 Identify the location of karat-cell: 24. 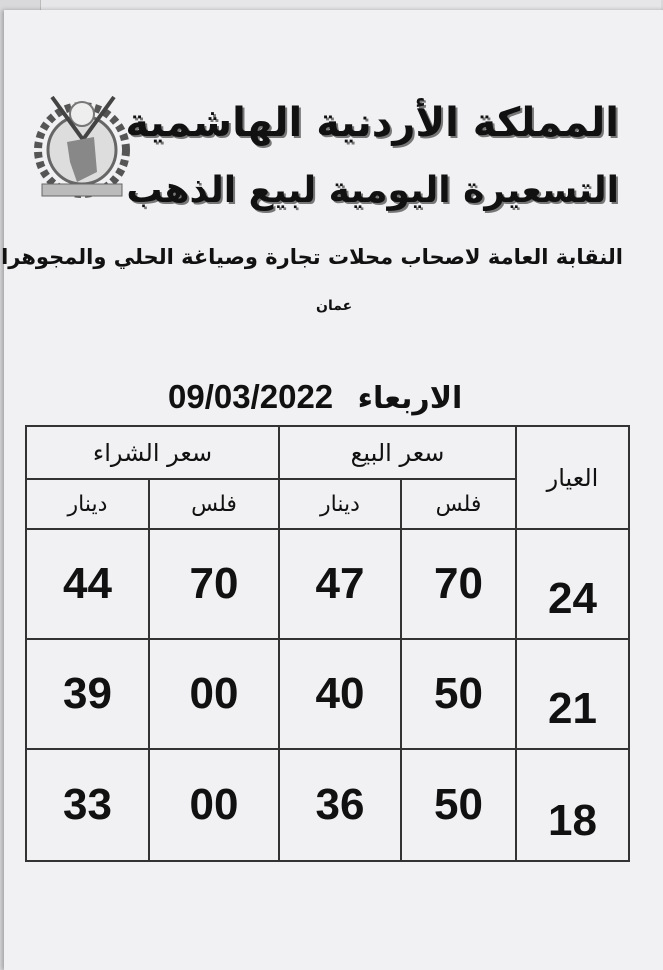
(572, 584).